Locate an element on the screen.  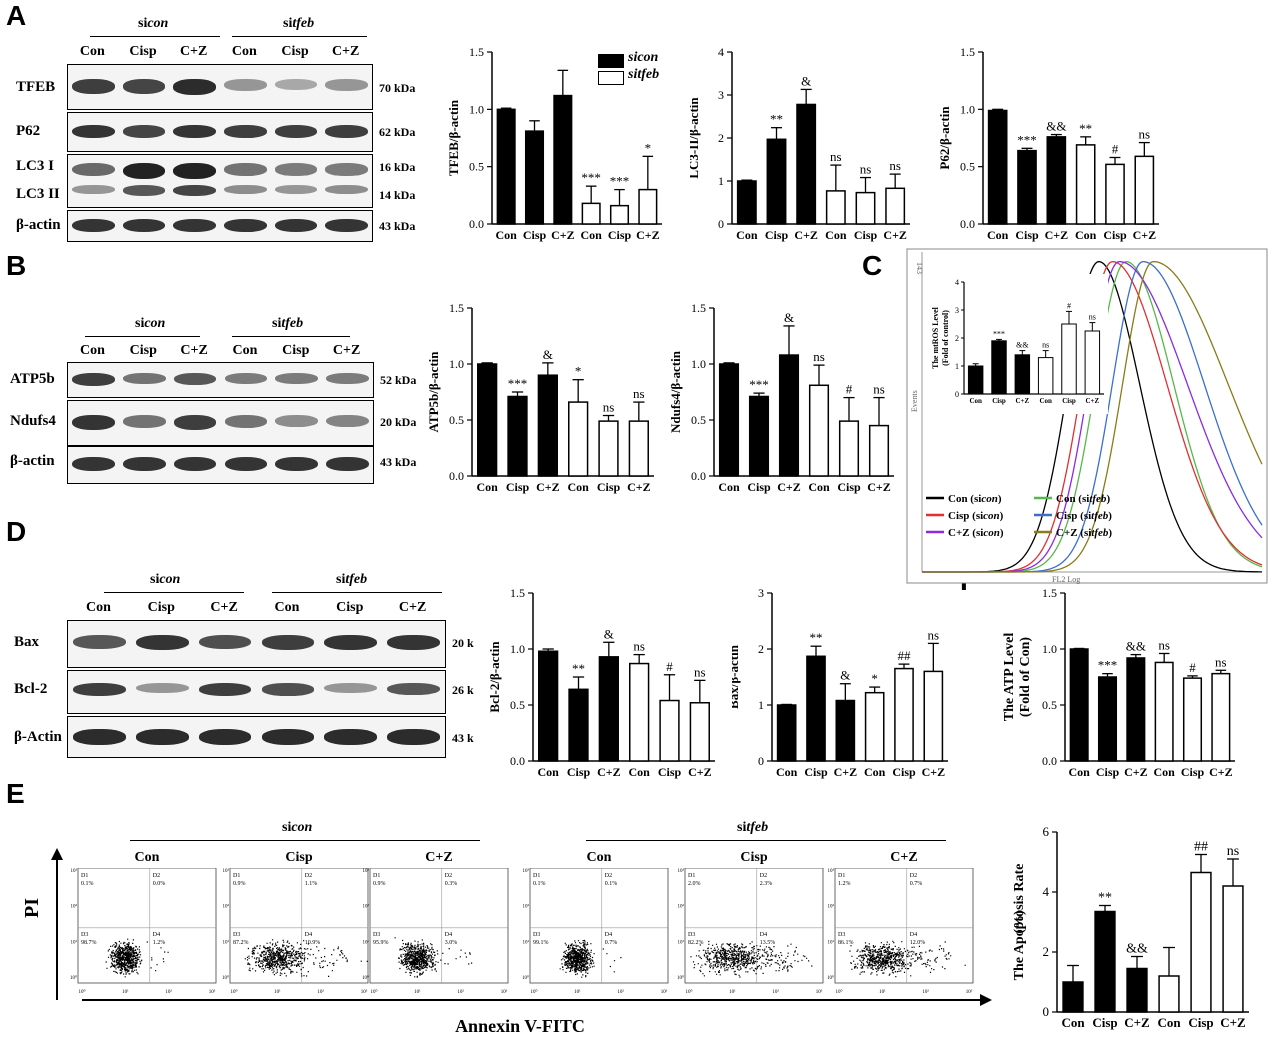
quadrant-d1-value: 0.1% is located at coordinates (87, 884).